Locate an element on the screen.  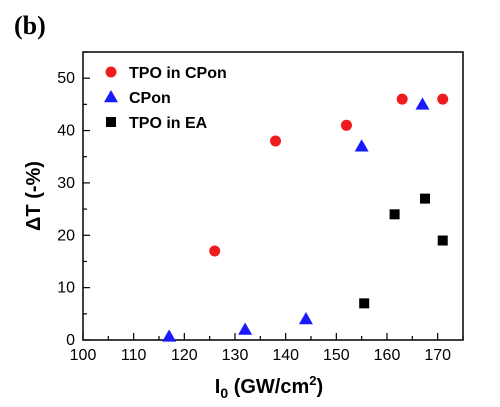
y-tick-label: 30 is located at coordinates (66, 183).